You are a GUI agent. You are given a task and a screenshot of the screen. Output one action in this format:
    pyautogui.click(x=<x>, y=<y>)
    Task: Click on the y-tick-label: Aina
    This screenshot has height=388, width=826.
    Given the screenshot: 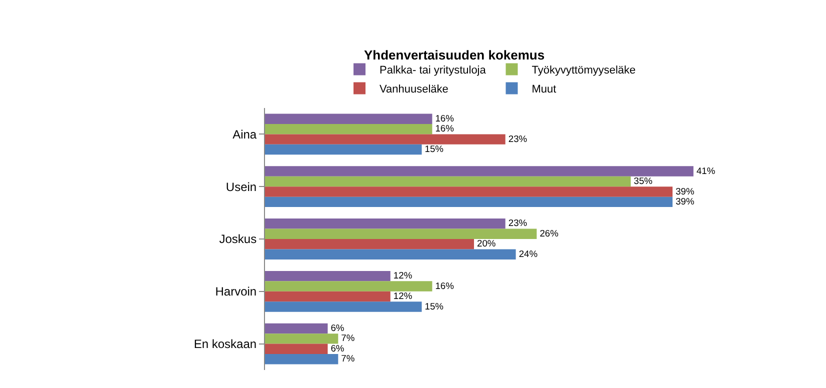 What is the action you would take?
    pyautogui.click(x=244, y=134)
    